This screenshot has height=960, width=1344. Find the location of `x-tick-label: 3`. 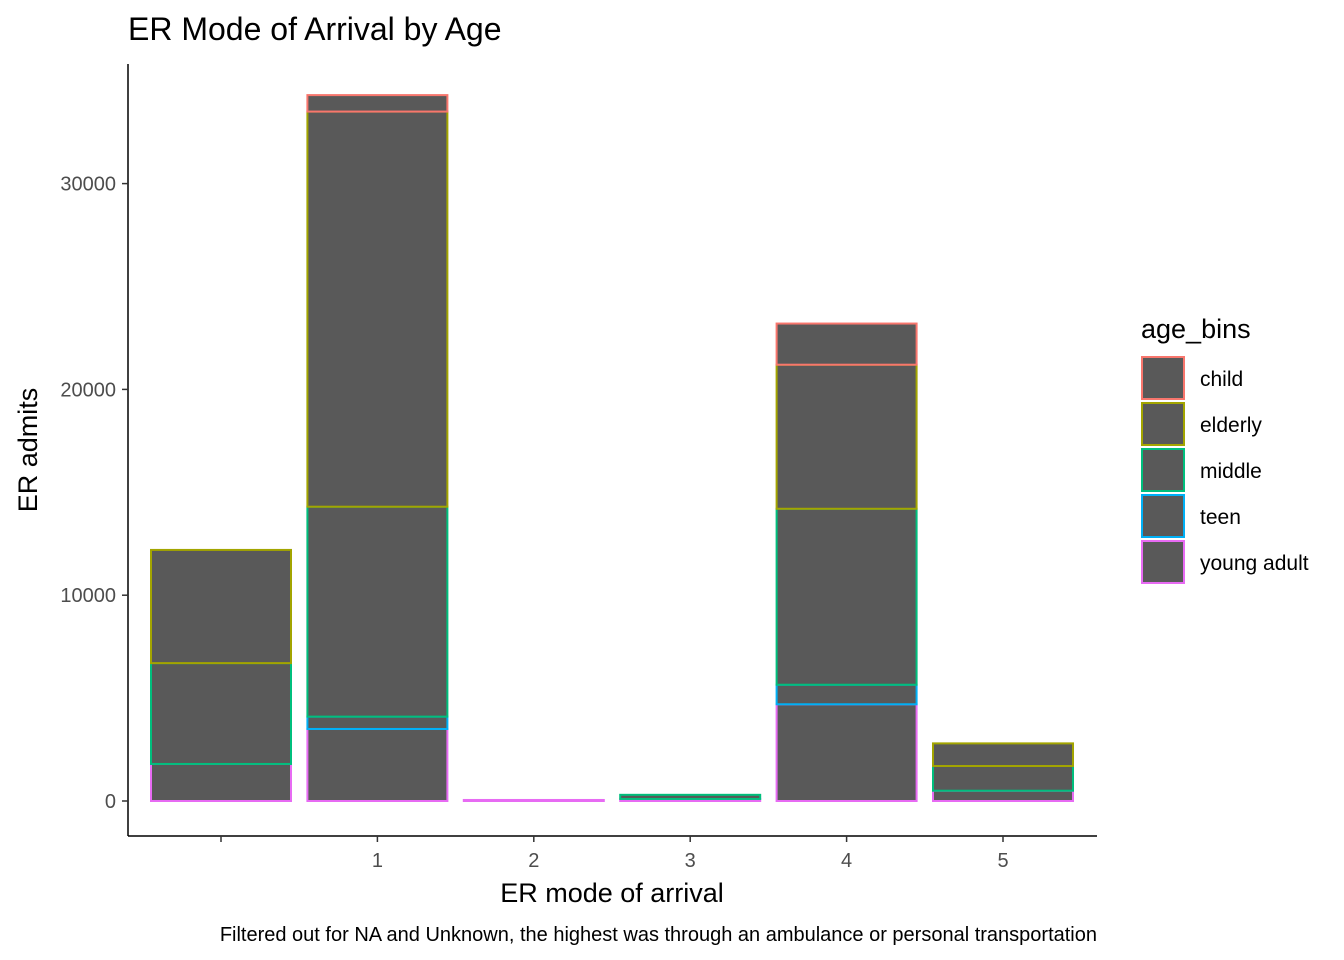

x-tick-label: 3 is located at coordinates (690, 861).